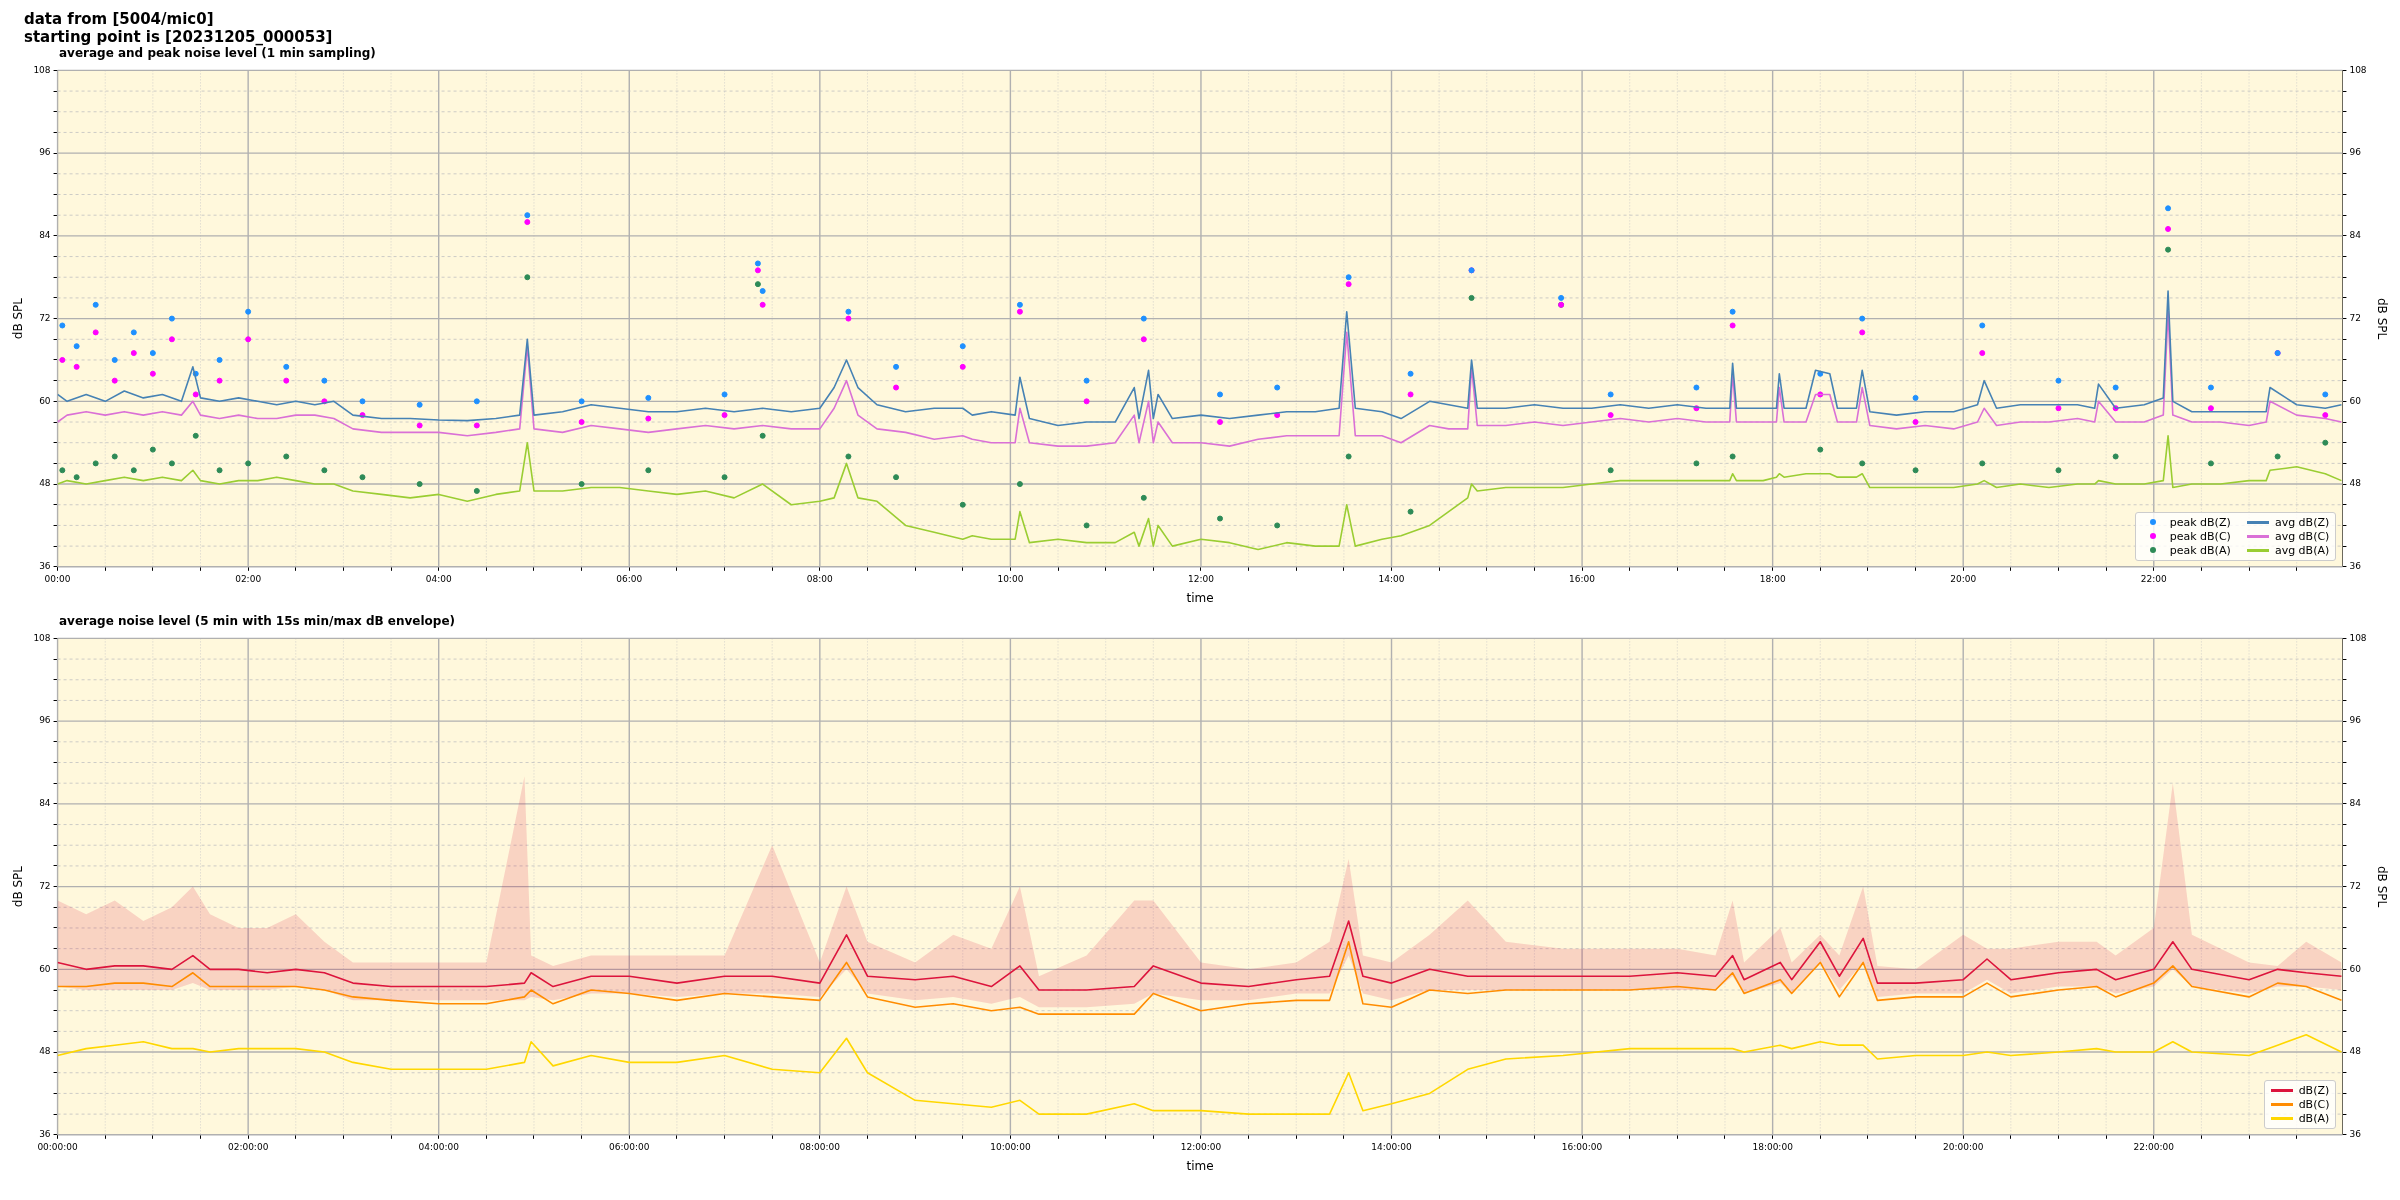 The image size is (2400, 1200). Describe the element at coordinates (1963, 1146) in the screenshot. I see `x-tick-label: 20:00:00` at that location.